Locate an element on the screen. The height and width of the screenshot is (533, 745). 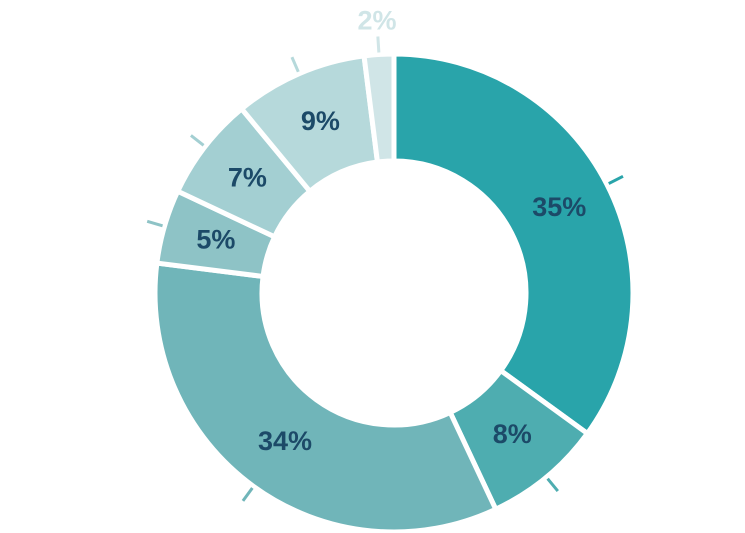
donut-slice is located at coordinates (379, 108).